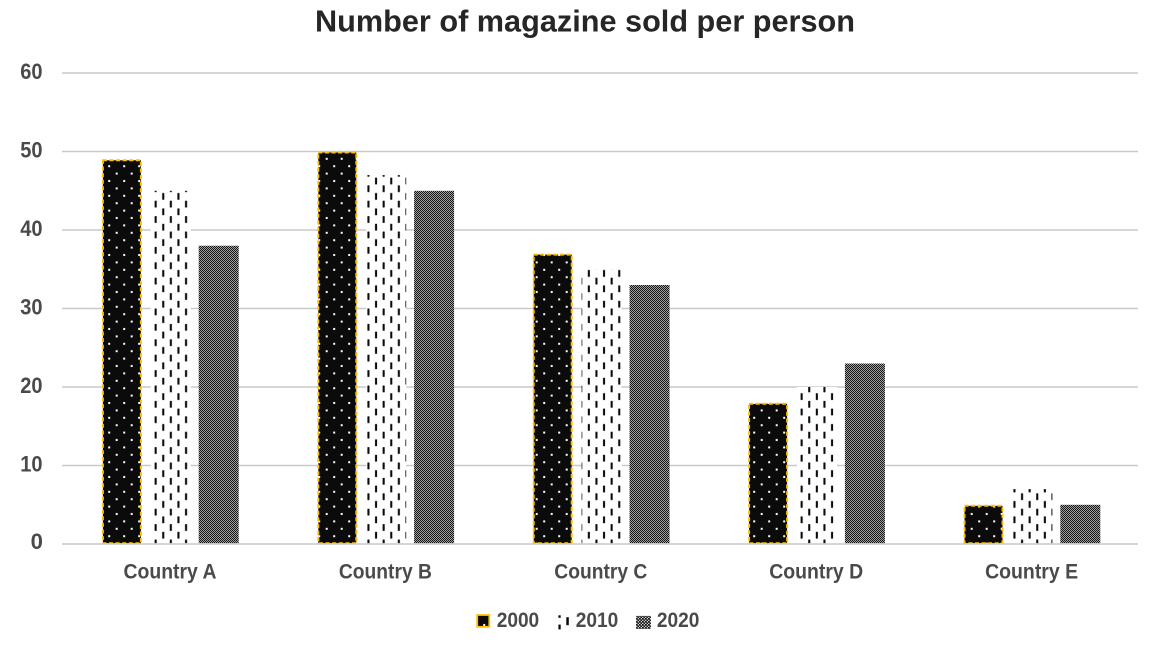 Image resolution: width=1163 pixels, height=655 pixels. Describe the element at coordinates (678, 620) in the screenshot. I see `svg-text: 2020` at that location.